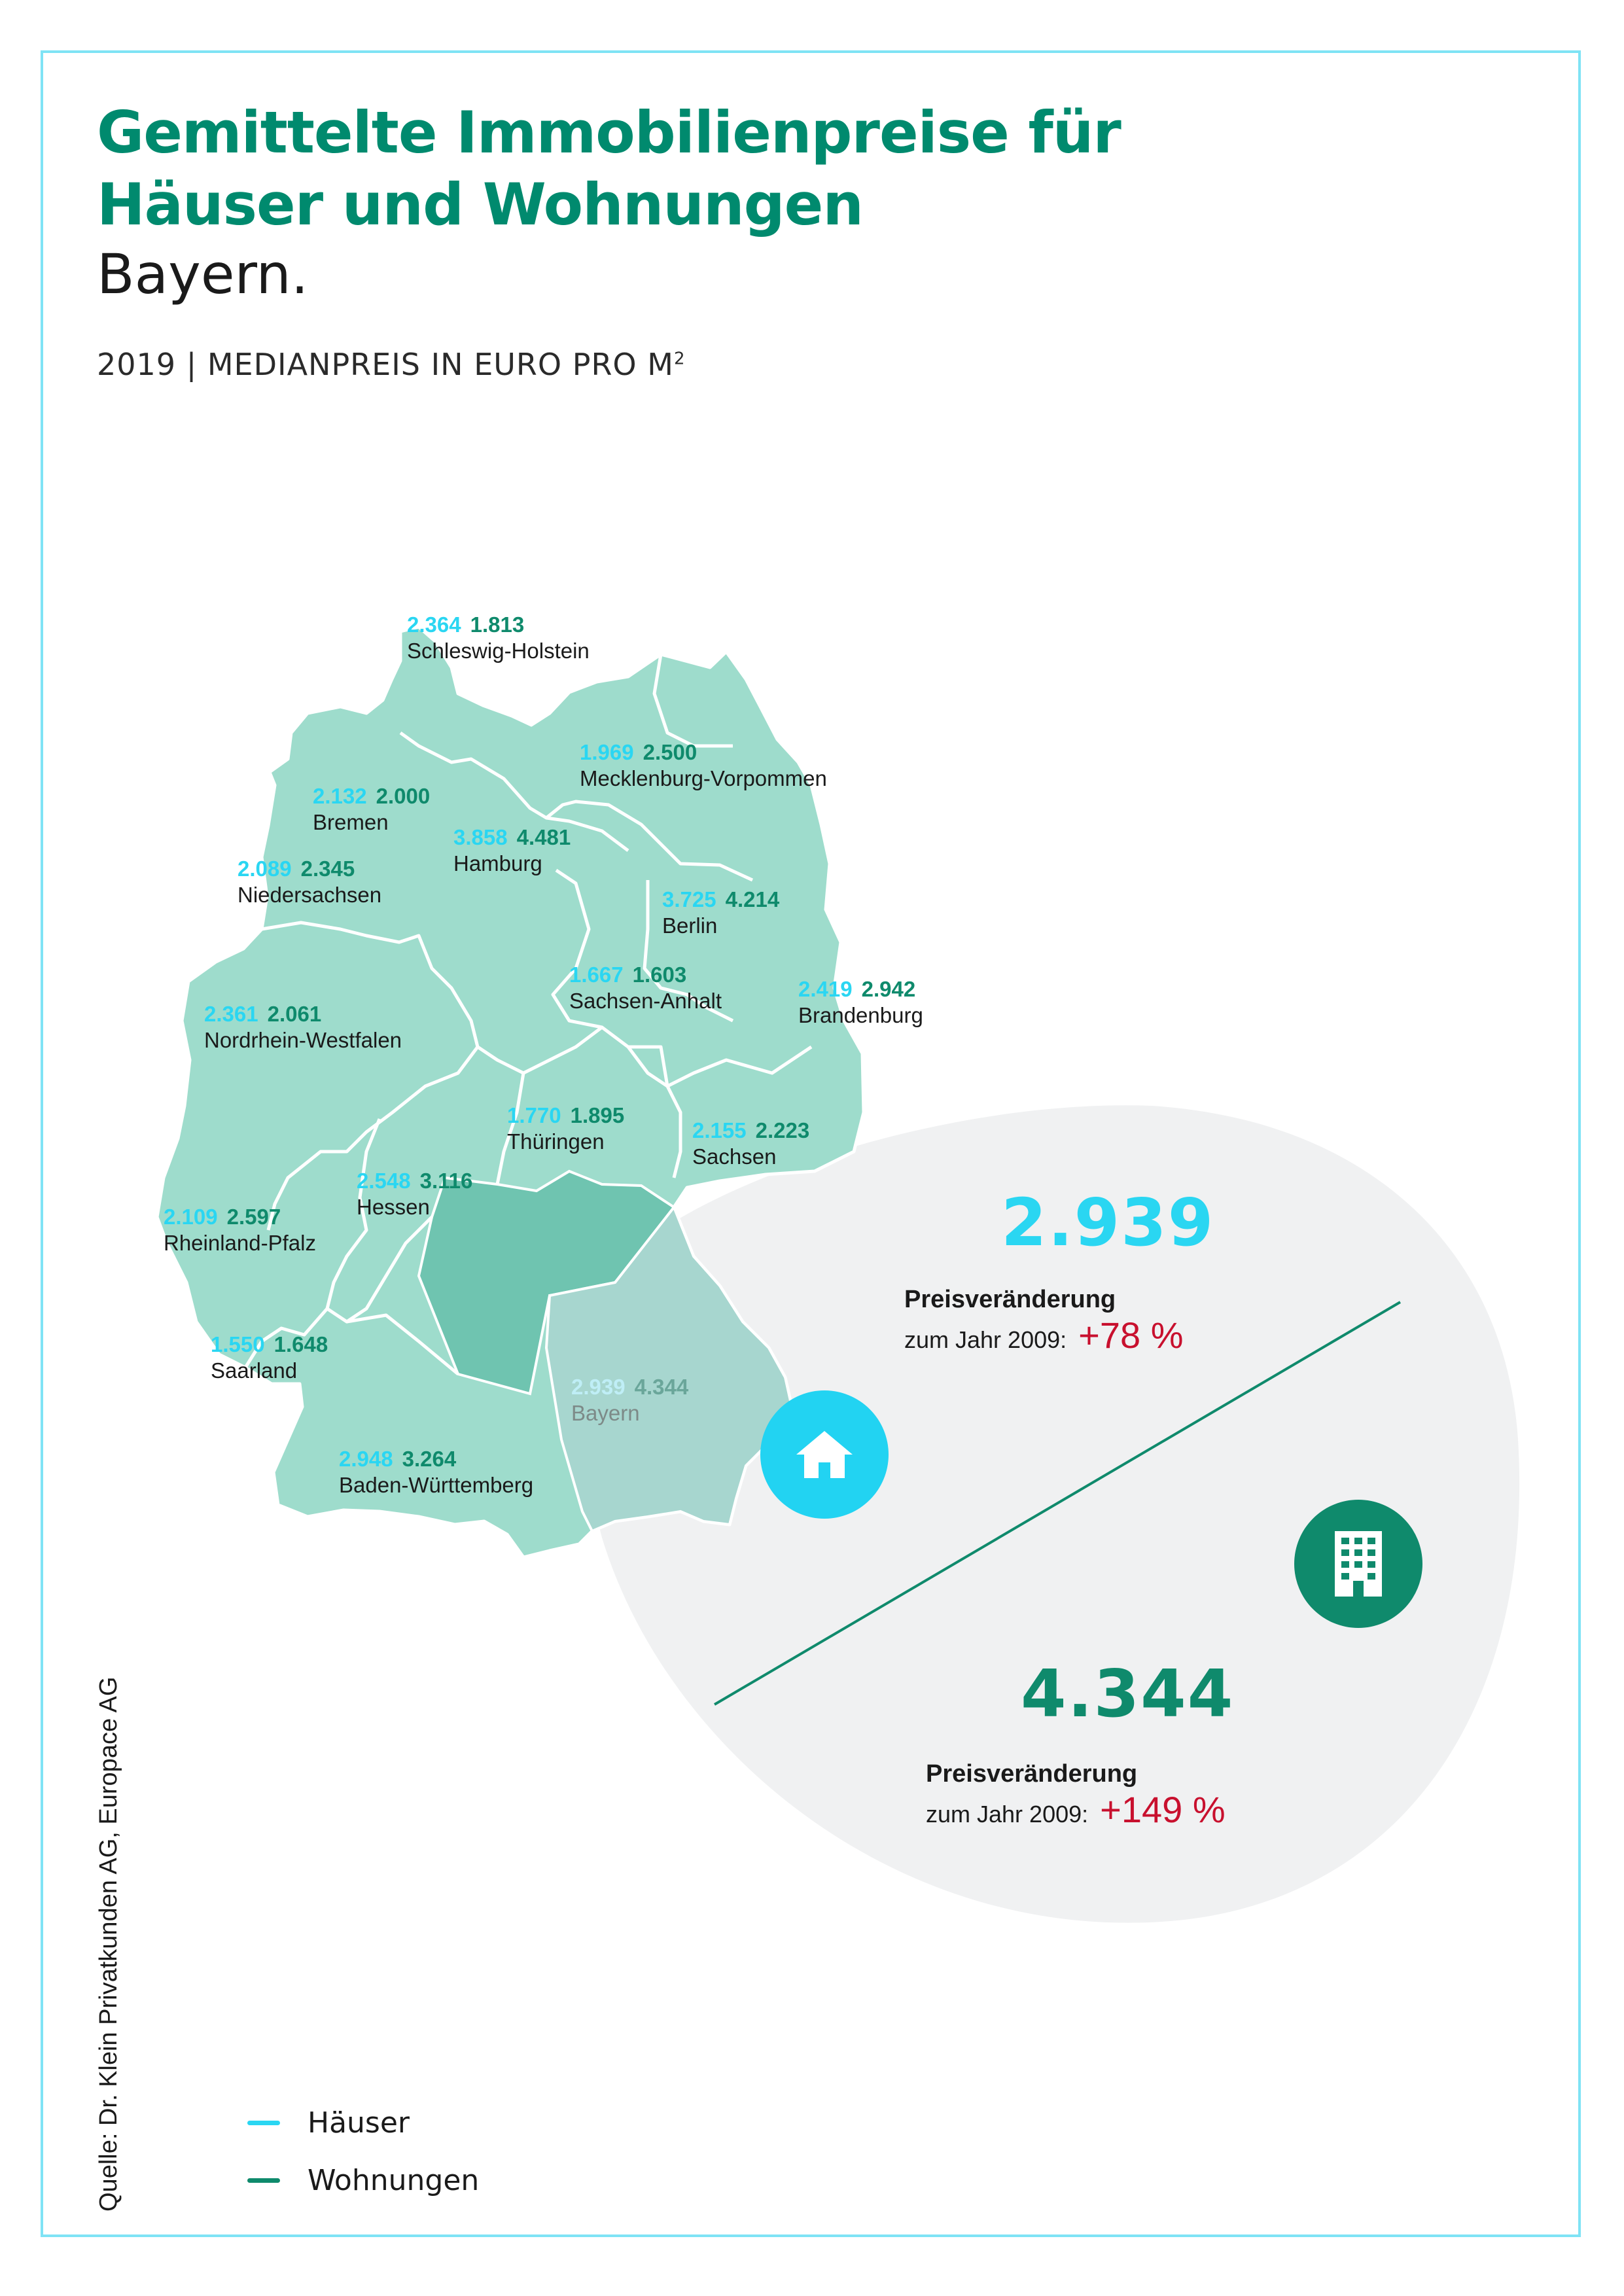 The image size is (1624, 2296). Describe the element at coordinates (645, 988) in the screenshot. I see `label-sachsen-anhalt: 1.667 1.603 Sachsen-Anhalt` at that location.